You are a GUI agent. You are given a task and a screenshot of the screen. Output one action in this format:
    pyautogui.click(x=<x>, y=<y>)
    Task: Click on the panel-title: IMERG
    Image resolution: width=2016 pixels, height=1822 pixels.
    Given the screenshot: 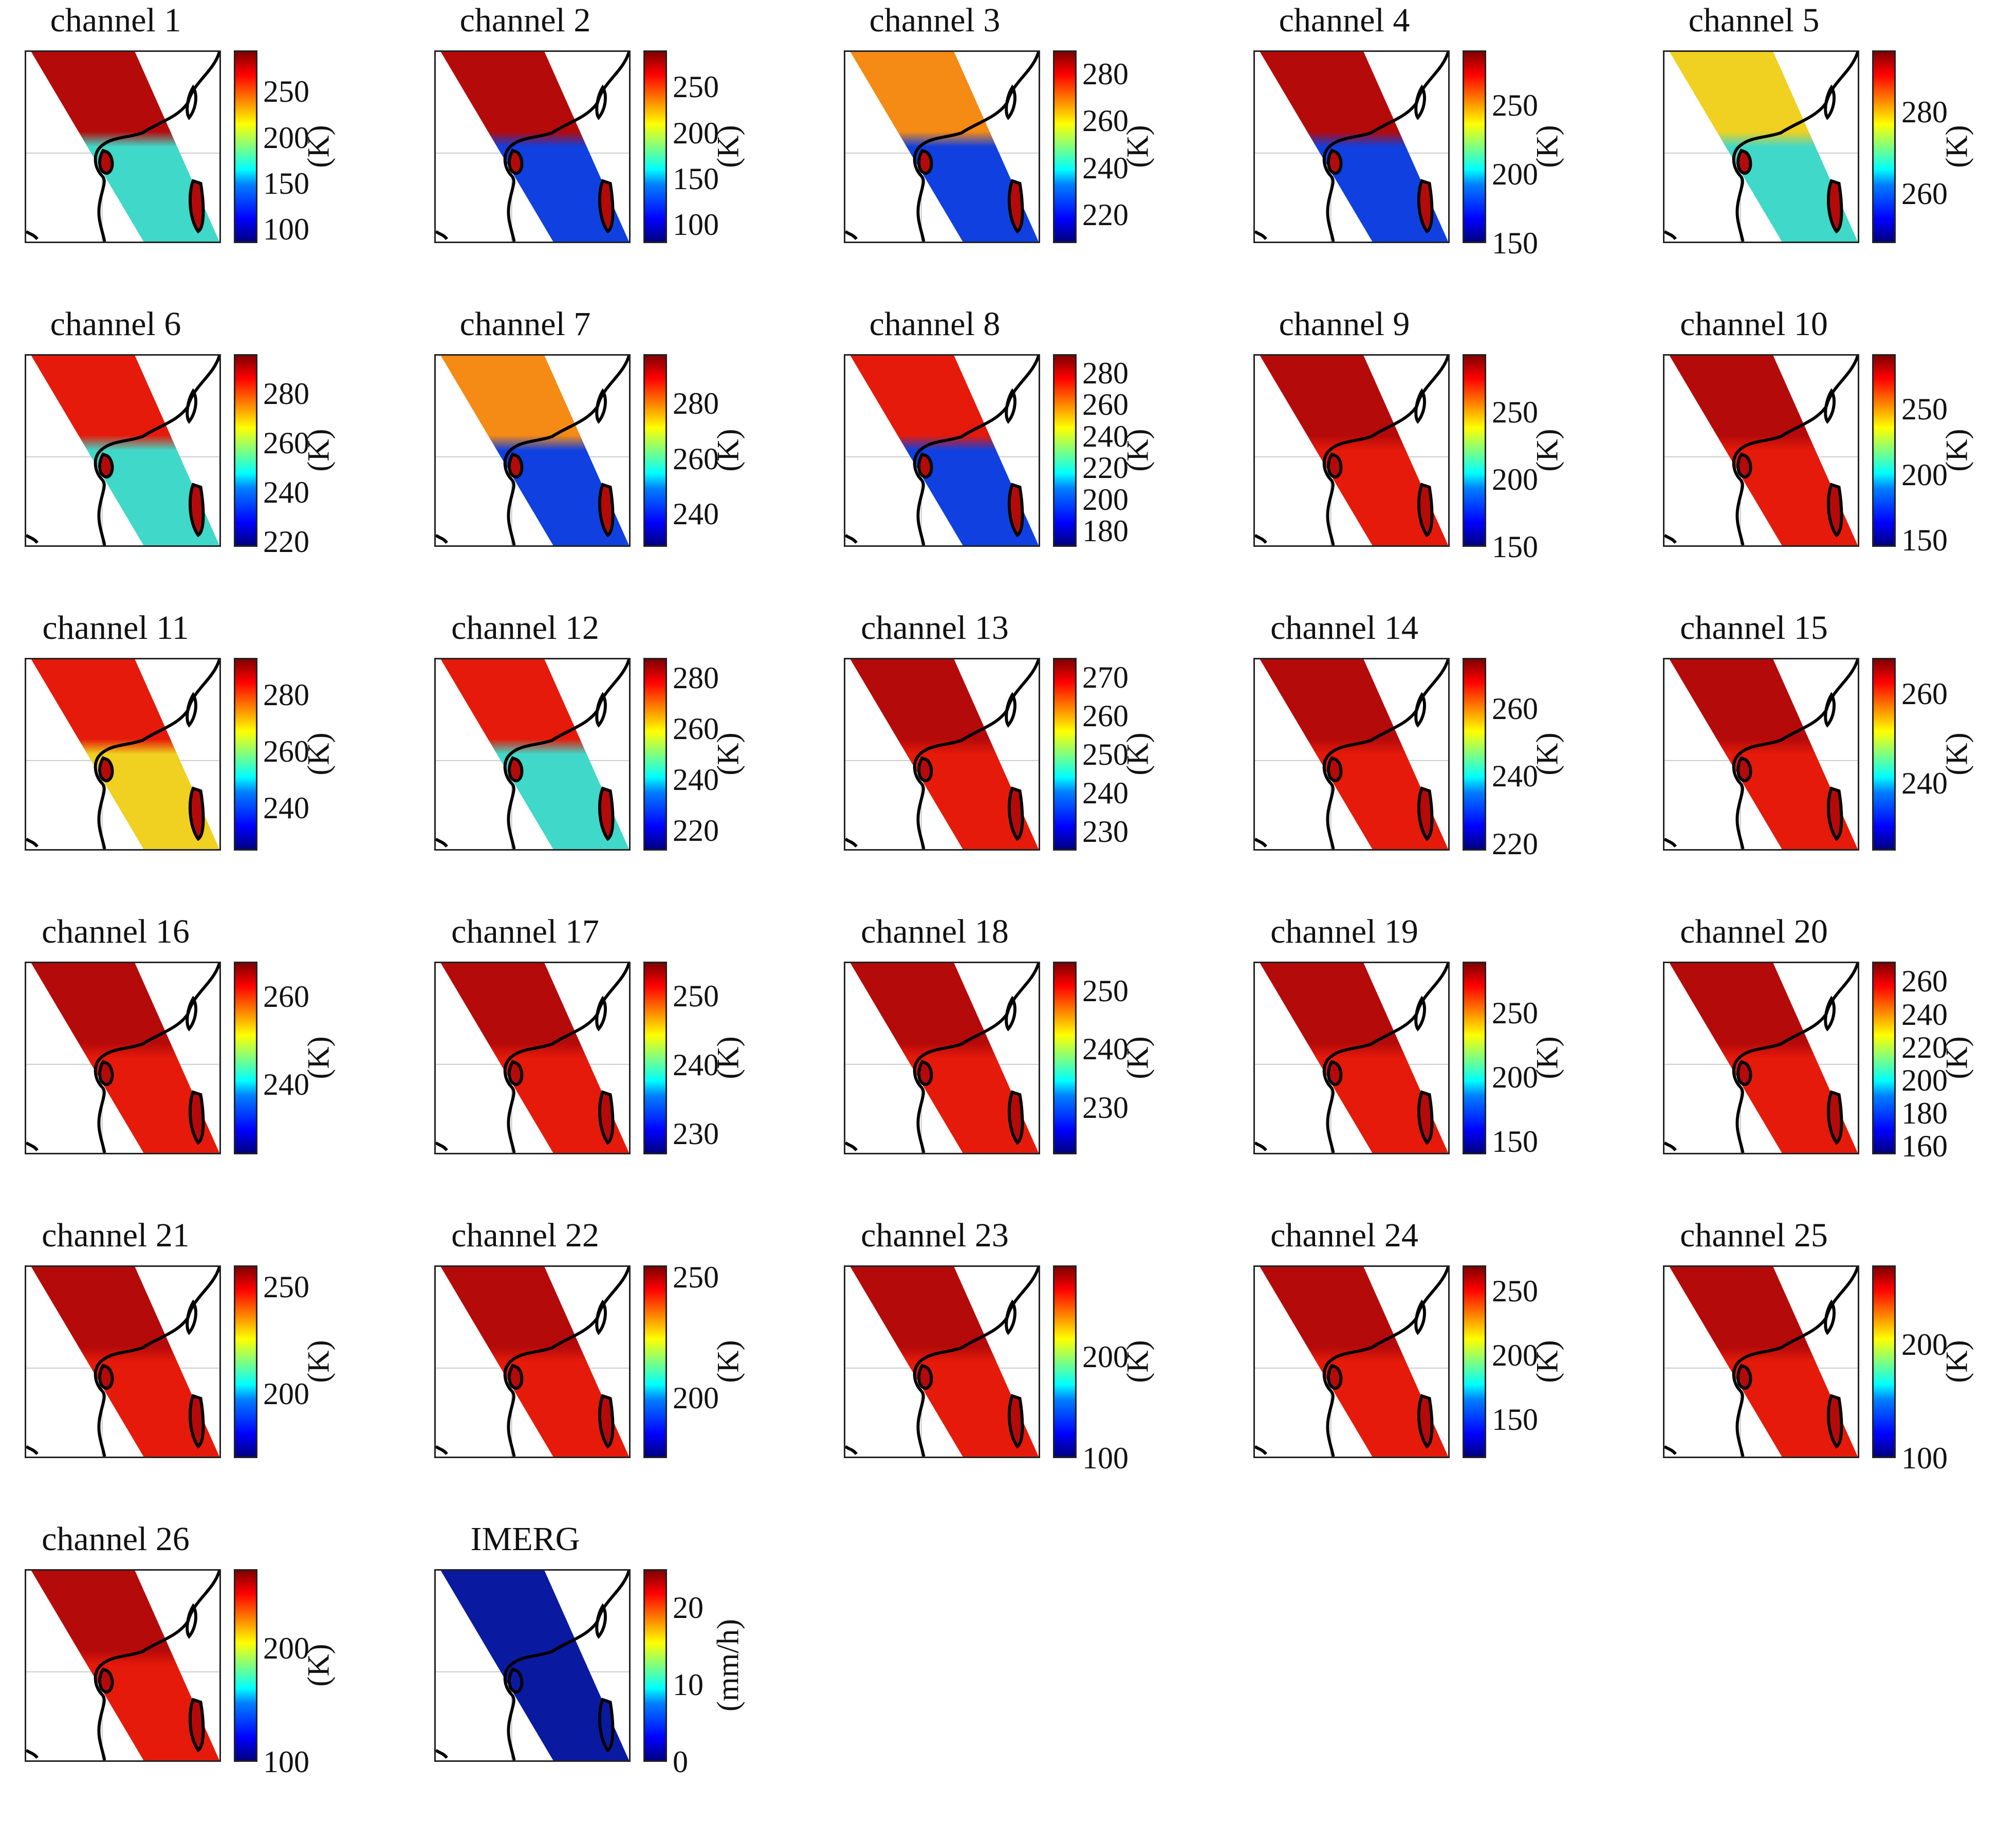 What is the action you would take?
    pyautogui.click(x=525, y=1539)
    